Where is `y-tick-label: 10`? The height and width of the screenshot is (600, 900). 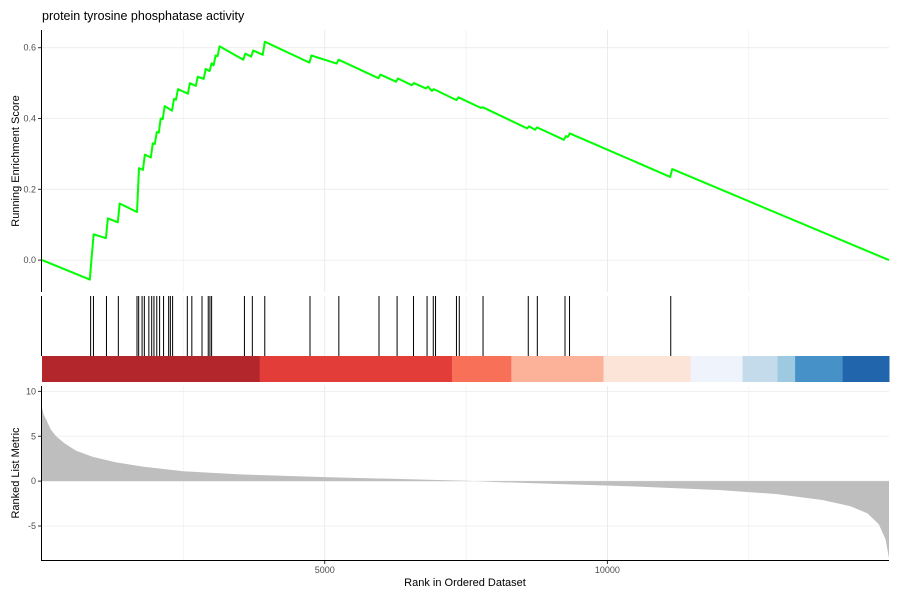 y-tick-label: 10 is located at coordinates (31, 391).